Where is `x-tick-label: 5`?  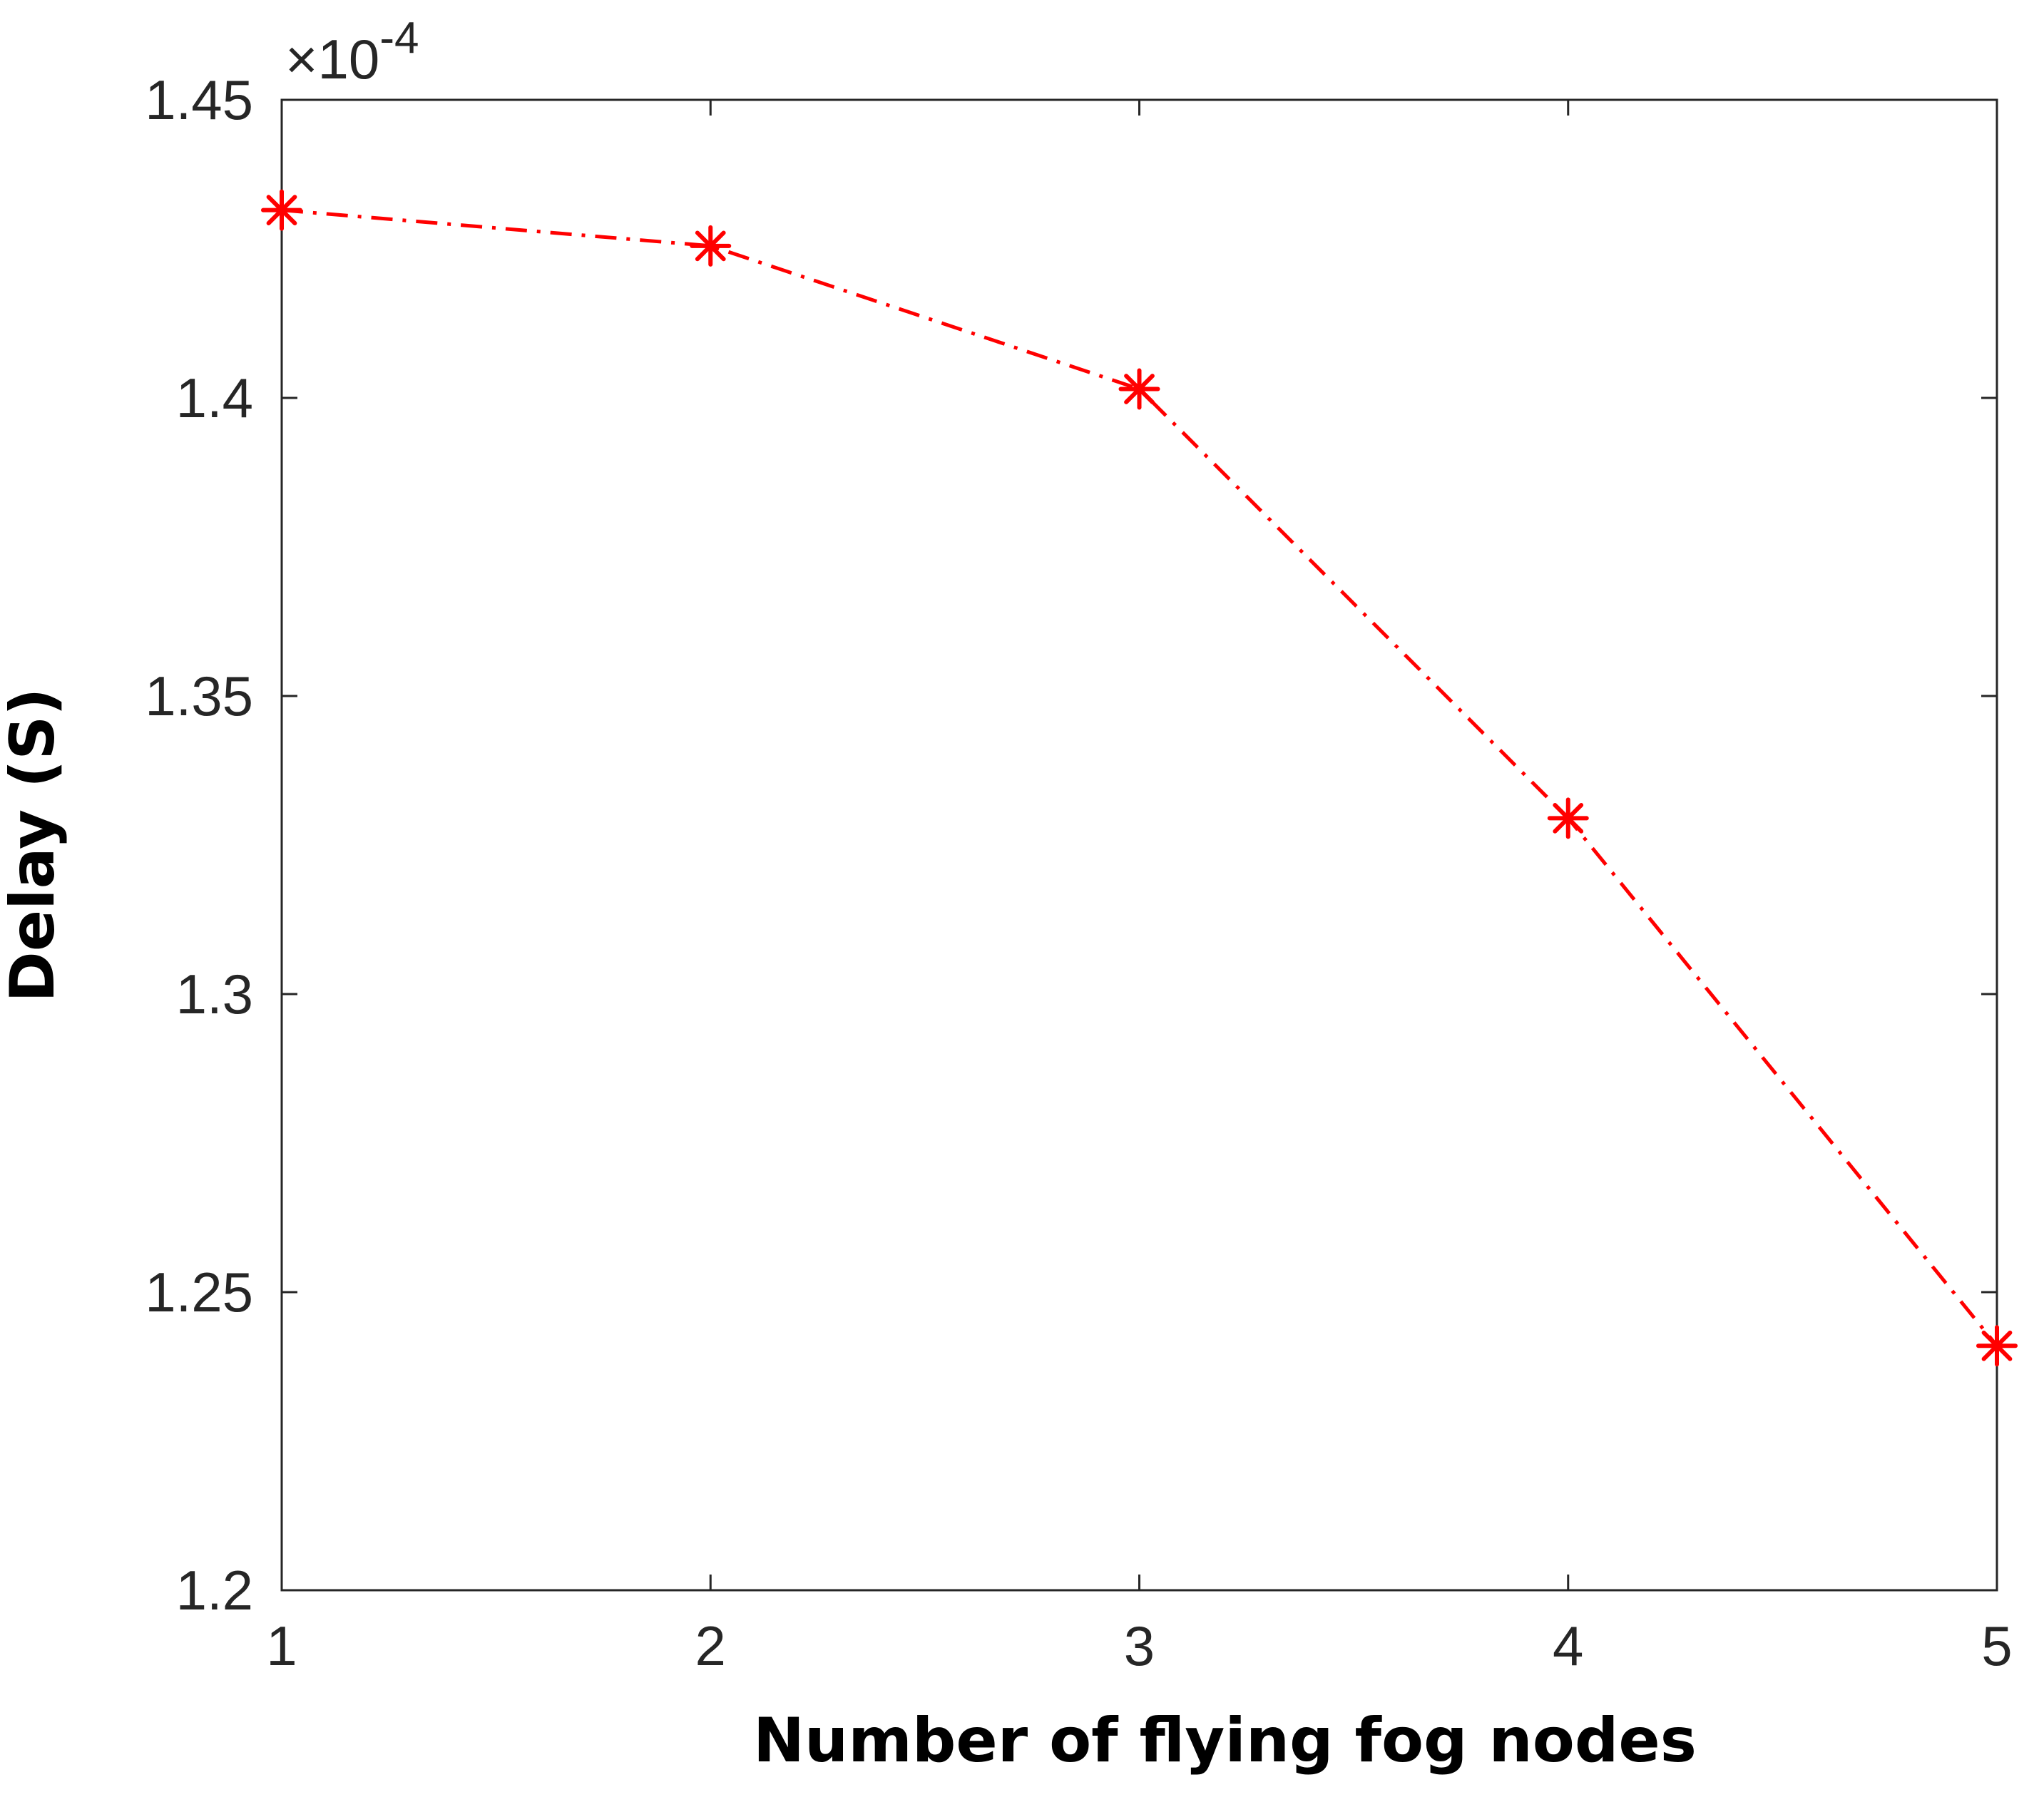
x-tick-label: 5 is located at coordinates (1996, 1645).